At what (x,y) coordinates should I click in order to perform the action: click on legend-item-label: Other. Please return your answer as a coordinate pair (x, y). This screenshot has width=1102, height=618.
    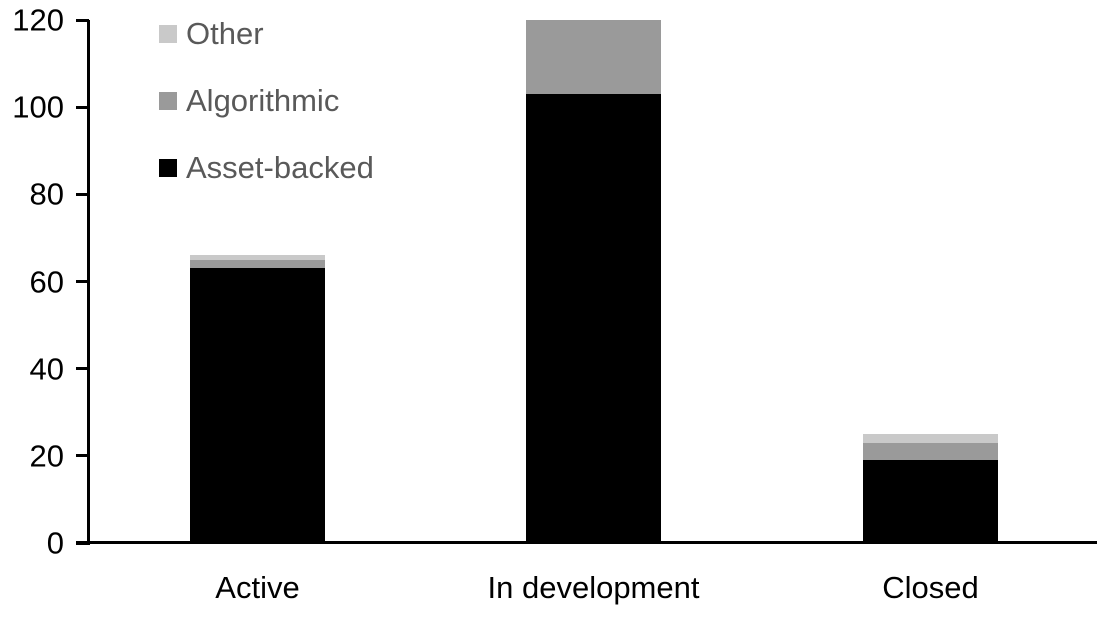
    Looking at the image, I should click on (225, 33).